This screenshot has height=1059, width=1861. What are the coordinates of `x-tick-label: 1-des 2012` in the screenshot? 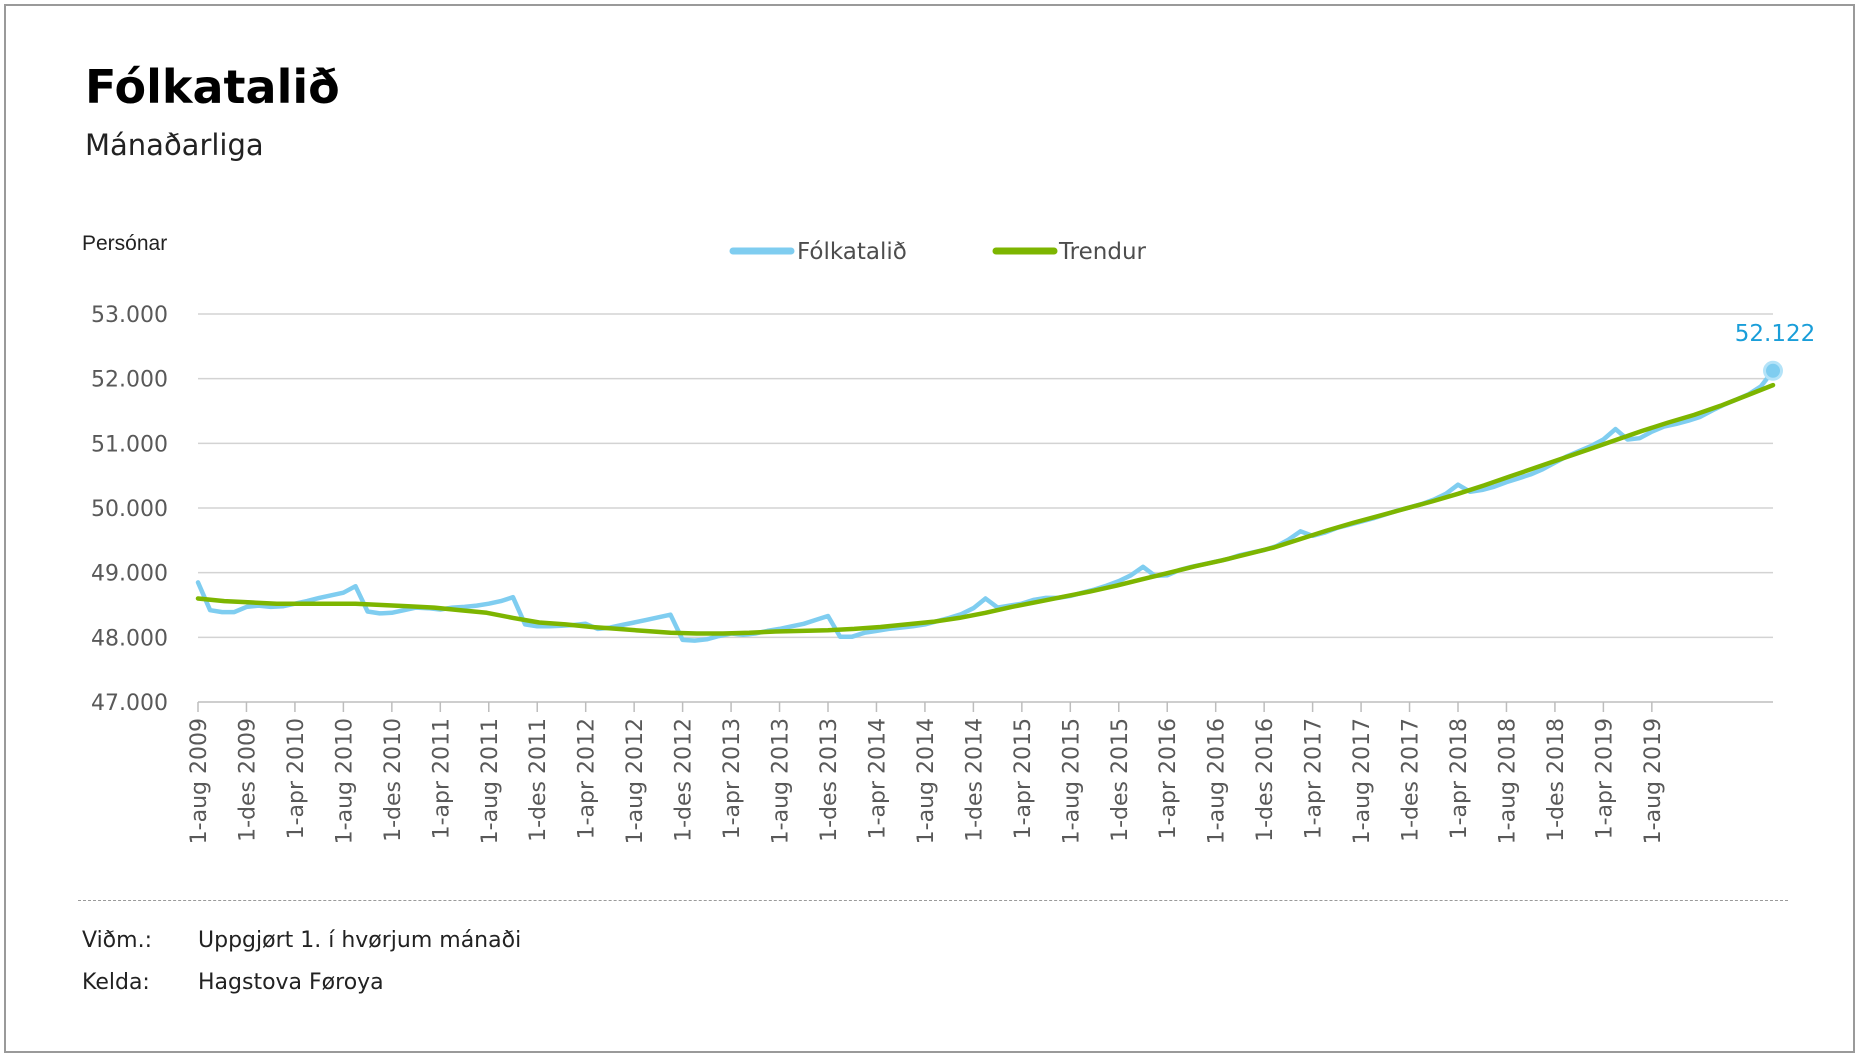 It's located at (684, 780).